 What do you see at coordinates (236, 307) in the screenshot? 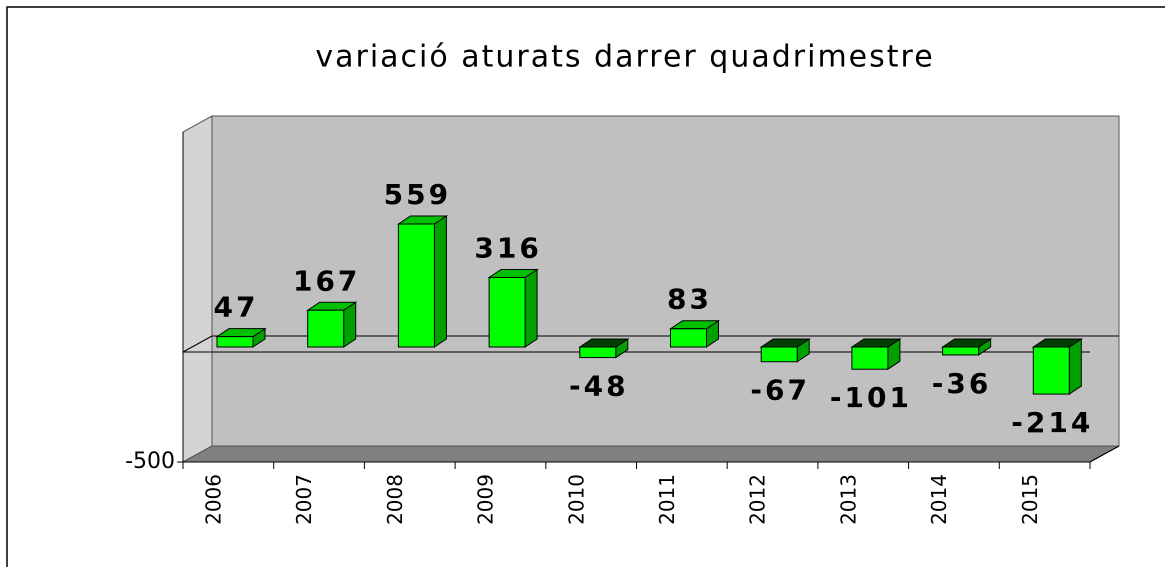
I see `data-label: 47` at bounding box center [236, 307].